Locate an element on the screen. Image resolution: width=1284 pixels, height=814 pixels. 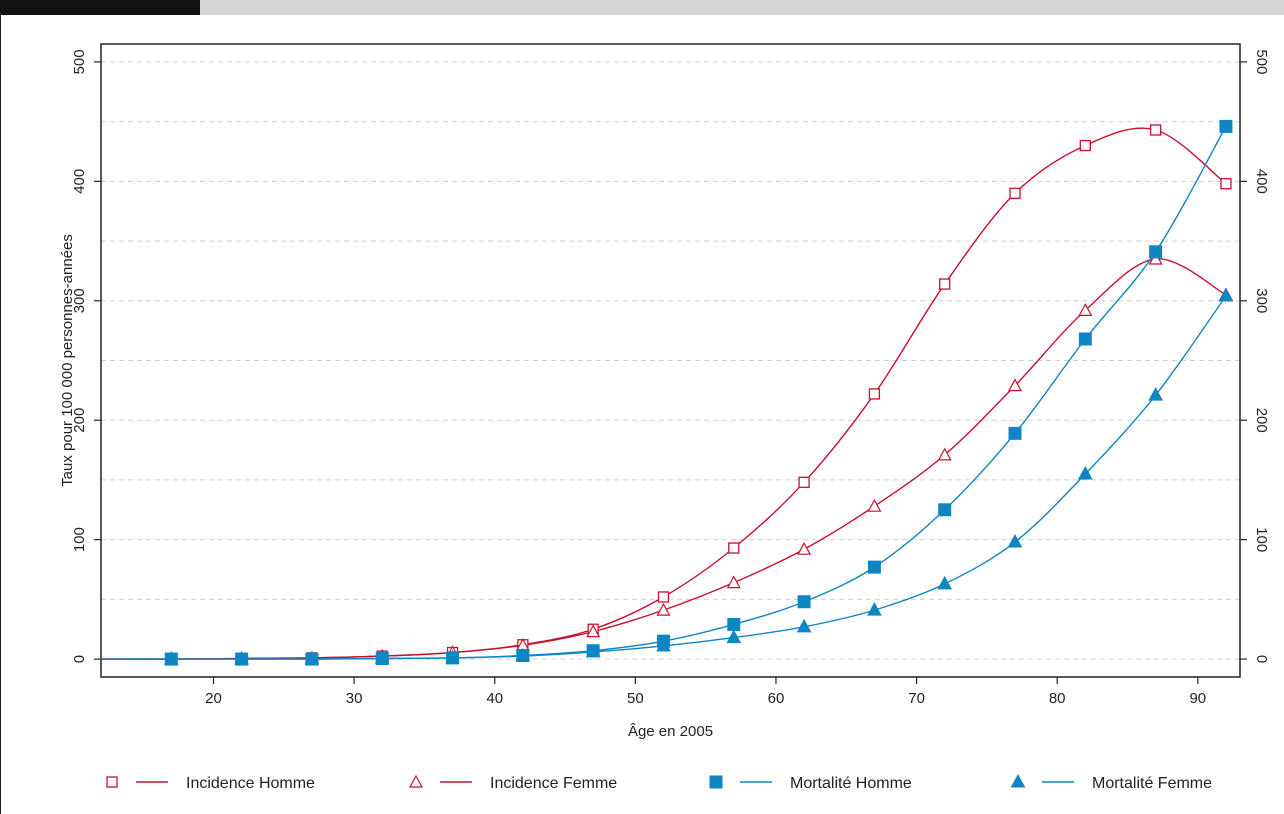
y-tick-label: 500 is located at coordinates (79, 61).